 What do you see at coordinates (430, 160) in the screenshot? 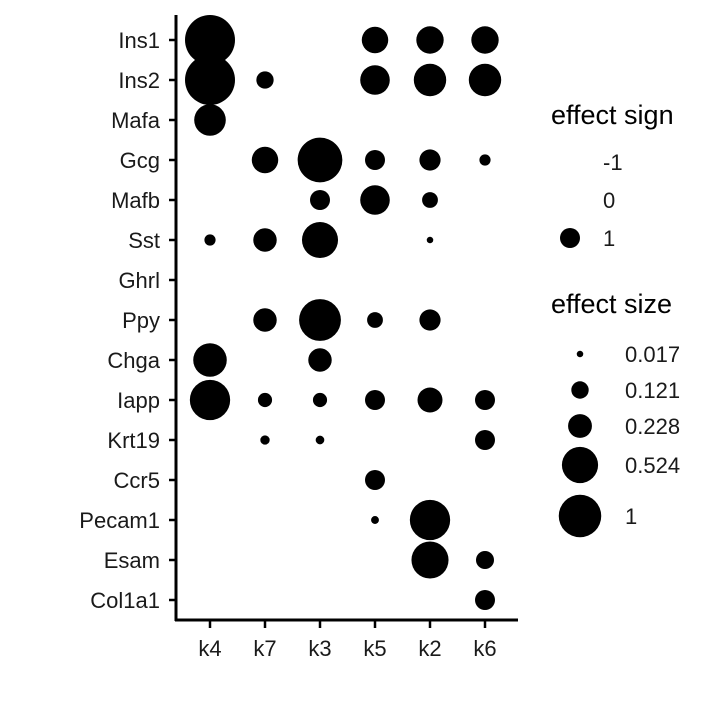
I see `point-gcg-k2` at bounding box center [430, 160].